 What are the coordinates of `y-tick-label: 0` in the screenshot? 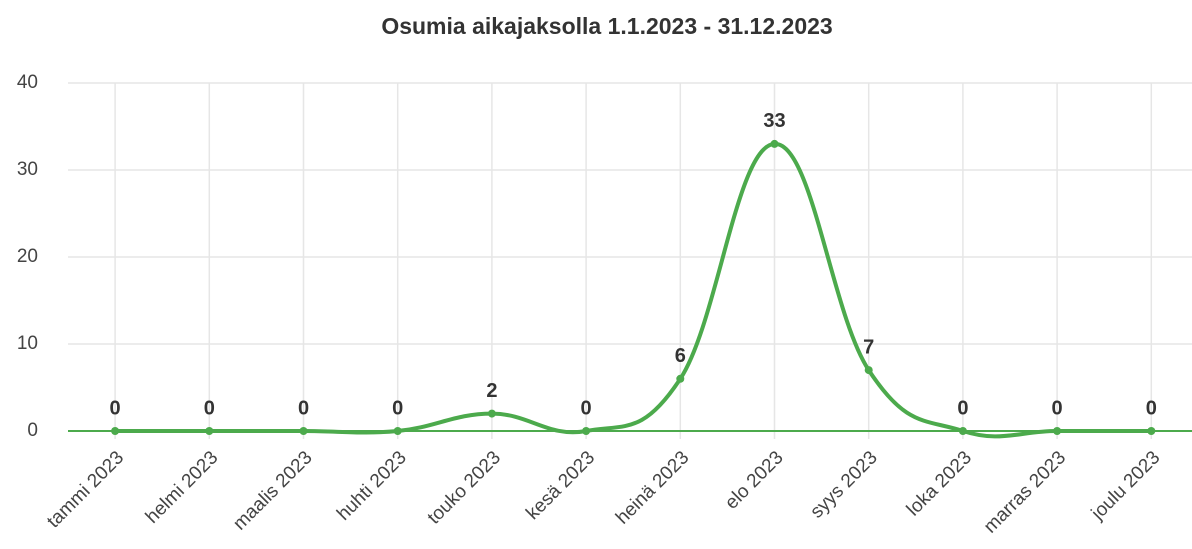 It's located at (32, 430).